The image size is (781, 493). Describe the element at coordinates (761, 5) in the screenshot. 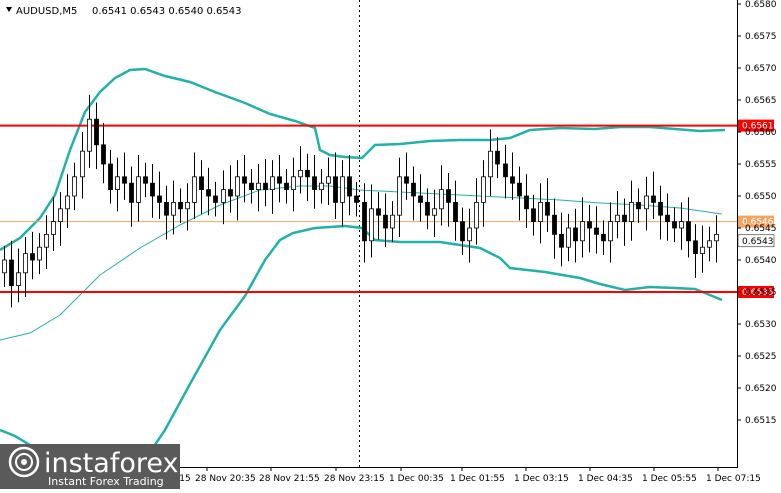

I see `y-tick-label: 0.6580` at that location.